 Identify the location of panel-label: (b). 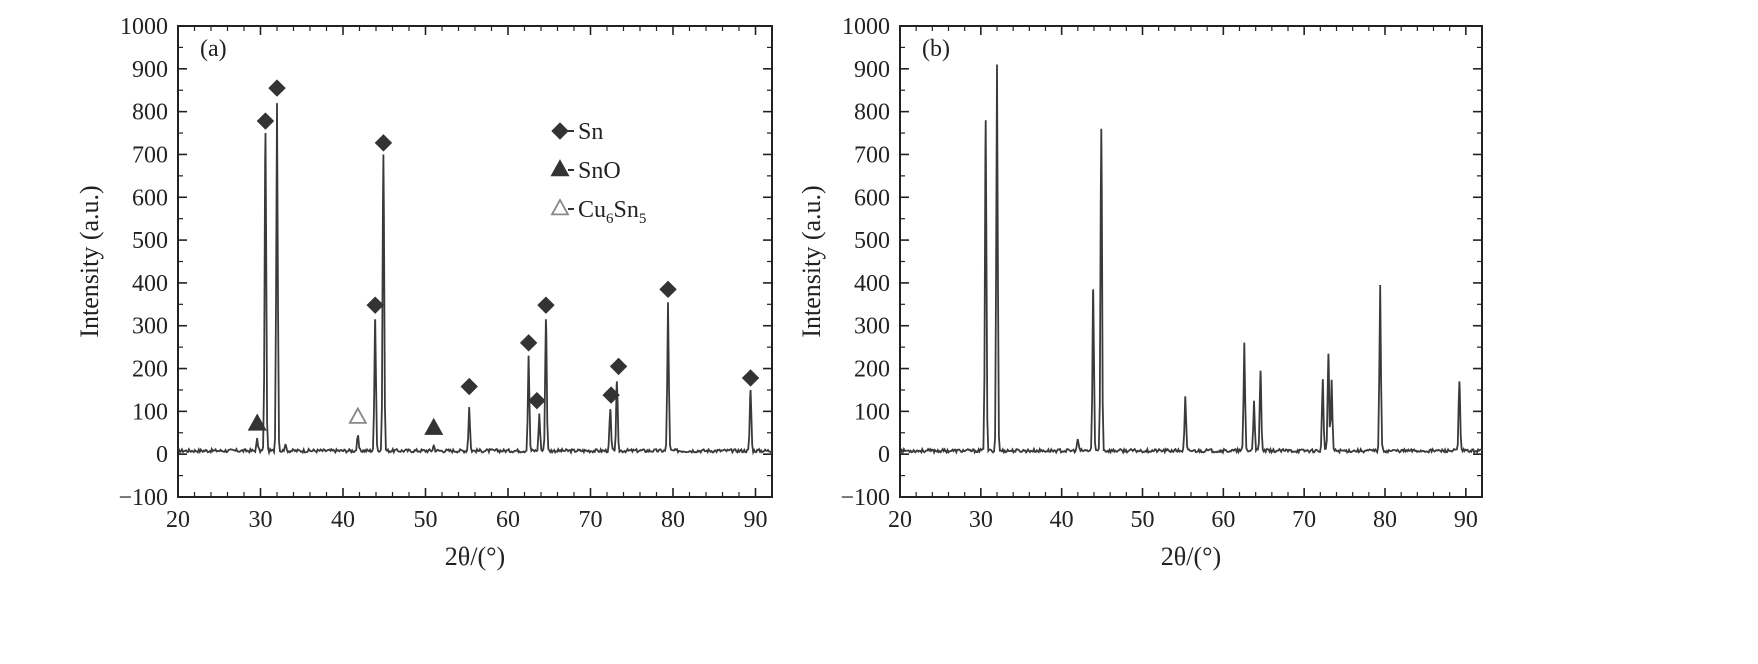
(936, 49).